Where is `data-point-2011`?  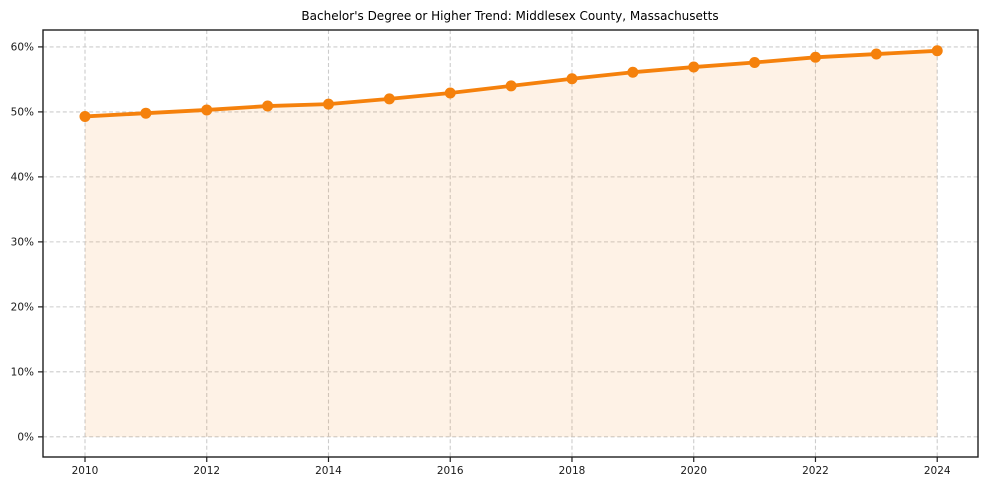 data-point-2011 is located at coordinates (146, 113).